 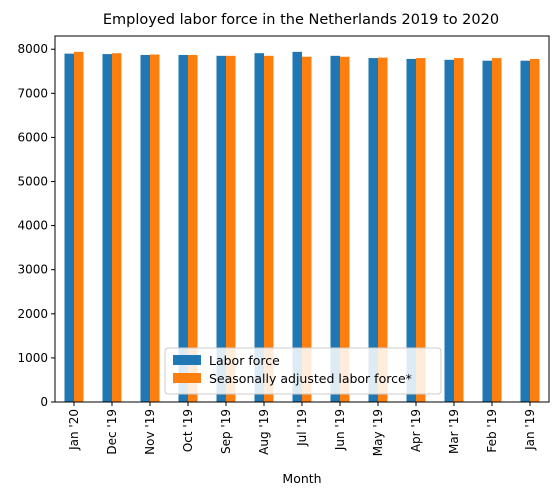 What do you see at coordinates (32, 49) in the screenshot?
I see `y-tick-label-8: 8000` at bounding box center [32, 49].